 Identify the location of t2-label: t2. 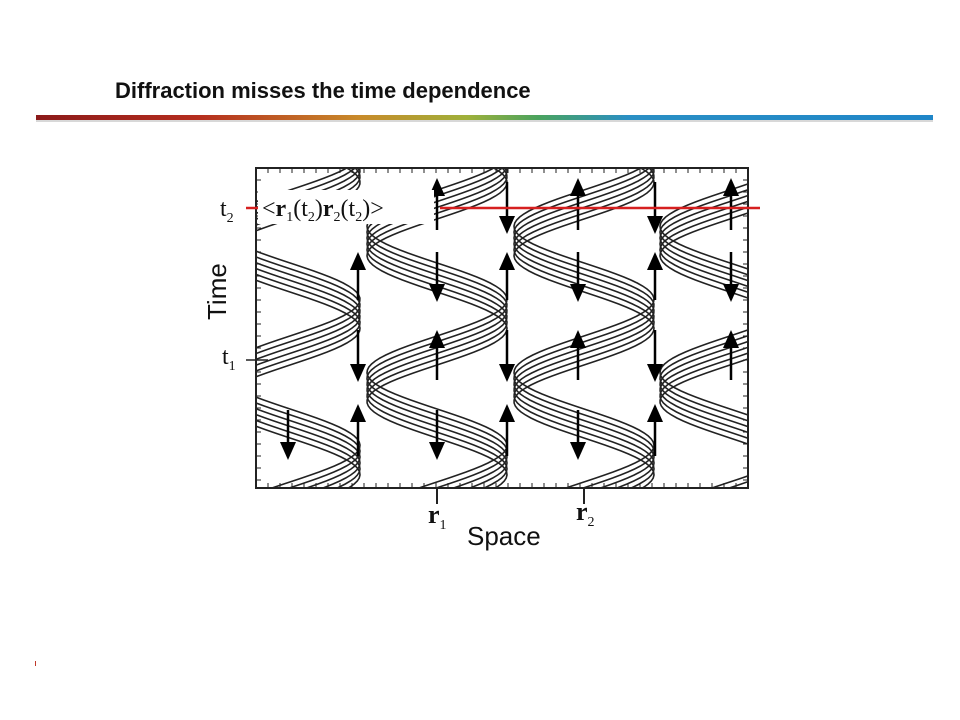
(227, 211).